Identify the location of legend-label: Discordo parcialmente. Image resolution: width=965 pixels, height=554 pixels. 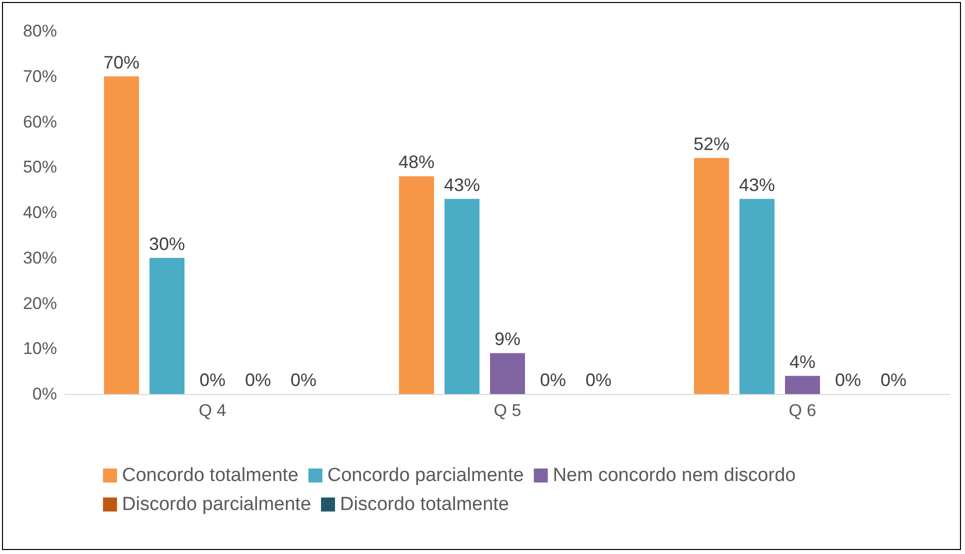
(217, 504).